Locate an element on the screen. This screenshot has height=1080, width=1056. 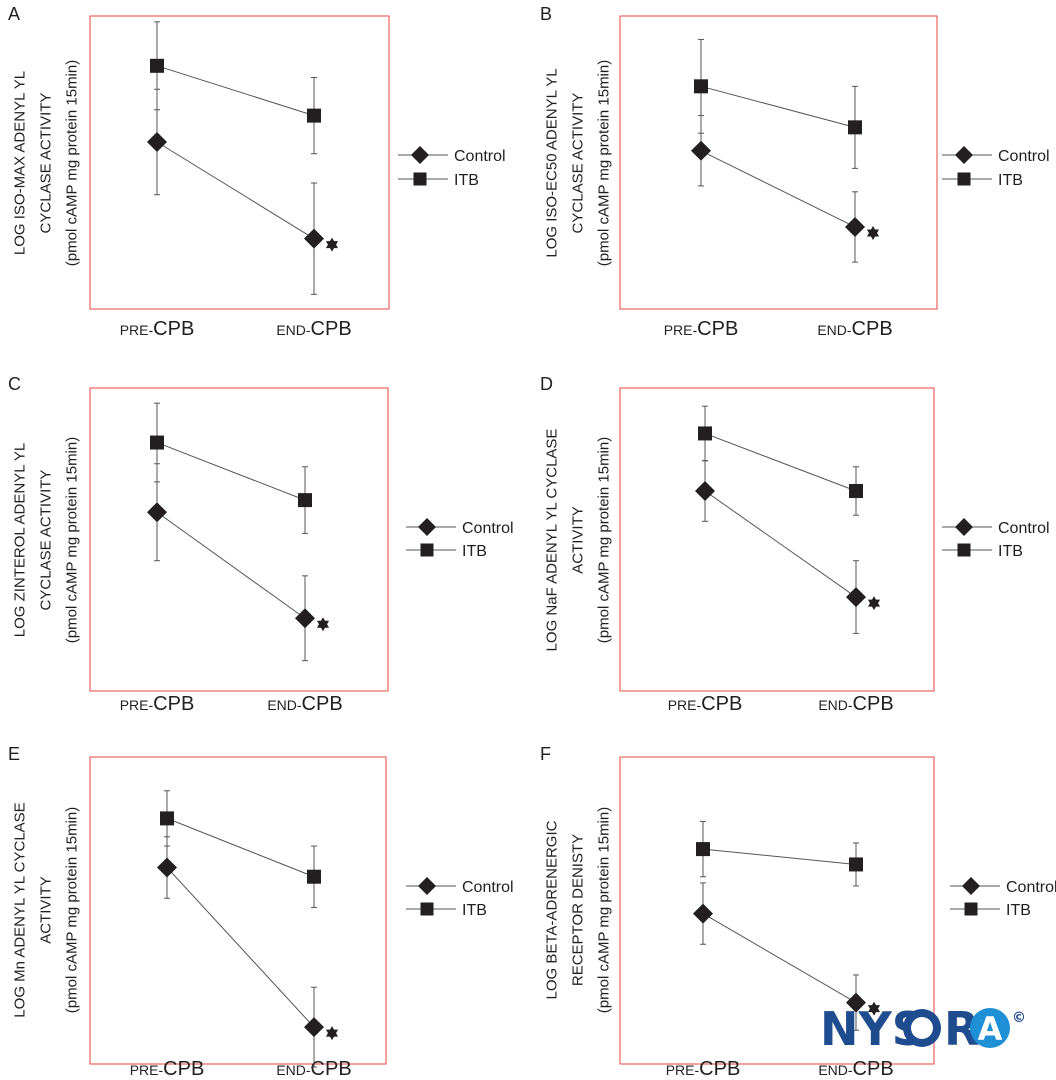
y-axis-label-line: LOG ISO-MAX ADENYL YL is located at coordinates (20, 163).